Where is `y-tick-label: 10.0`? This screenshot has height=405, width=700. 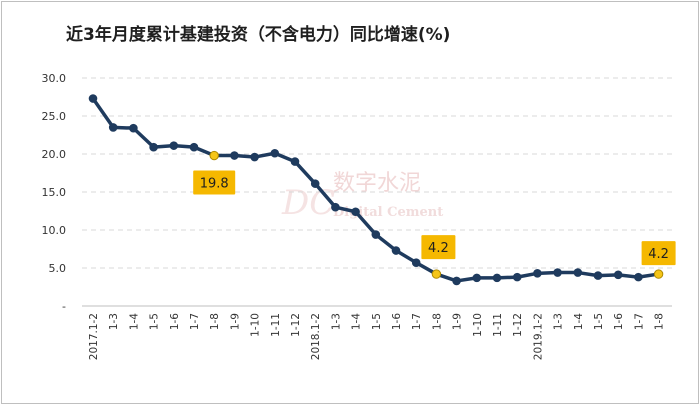
y-tick-label: 10.0 is located at coordinates (54, 230).